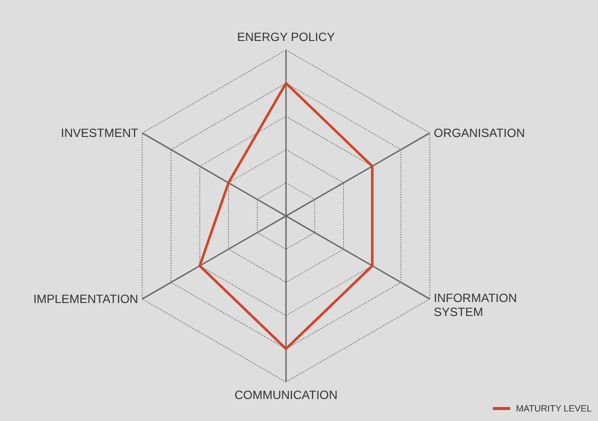 The height and width of the screenshot is (421, 598). I want to click on legend-label: MATURITY LEVEL, so click(554, 409).